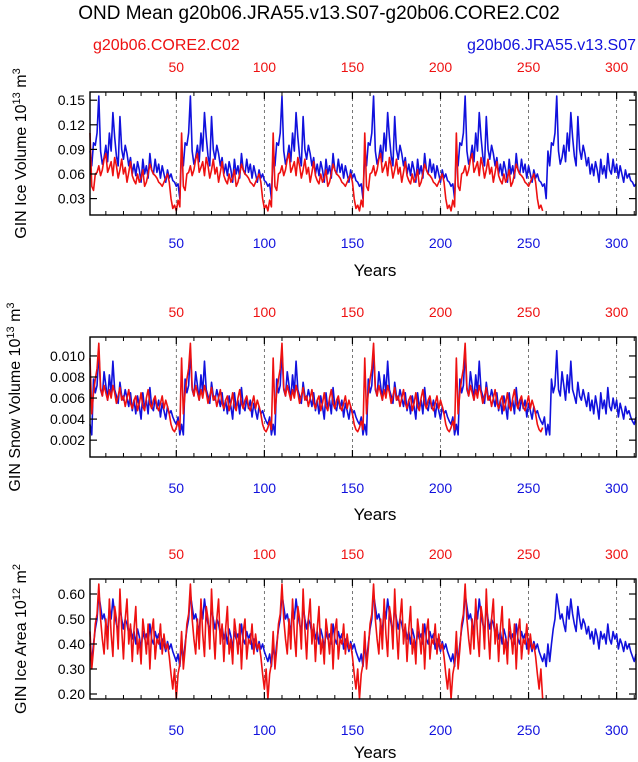 The image size is (638, 762). What do you see at coordinates (71, 149) in the screenshot?
I see `ytick-label: 0.09` at bounding box center [71, 149].